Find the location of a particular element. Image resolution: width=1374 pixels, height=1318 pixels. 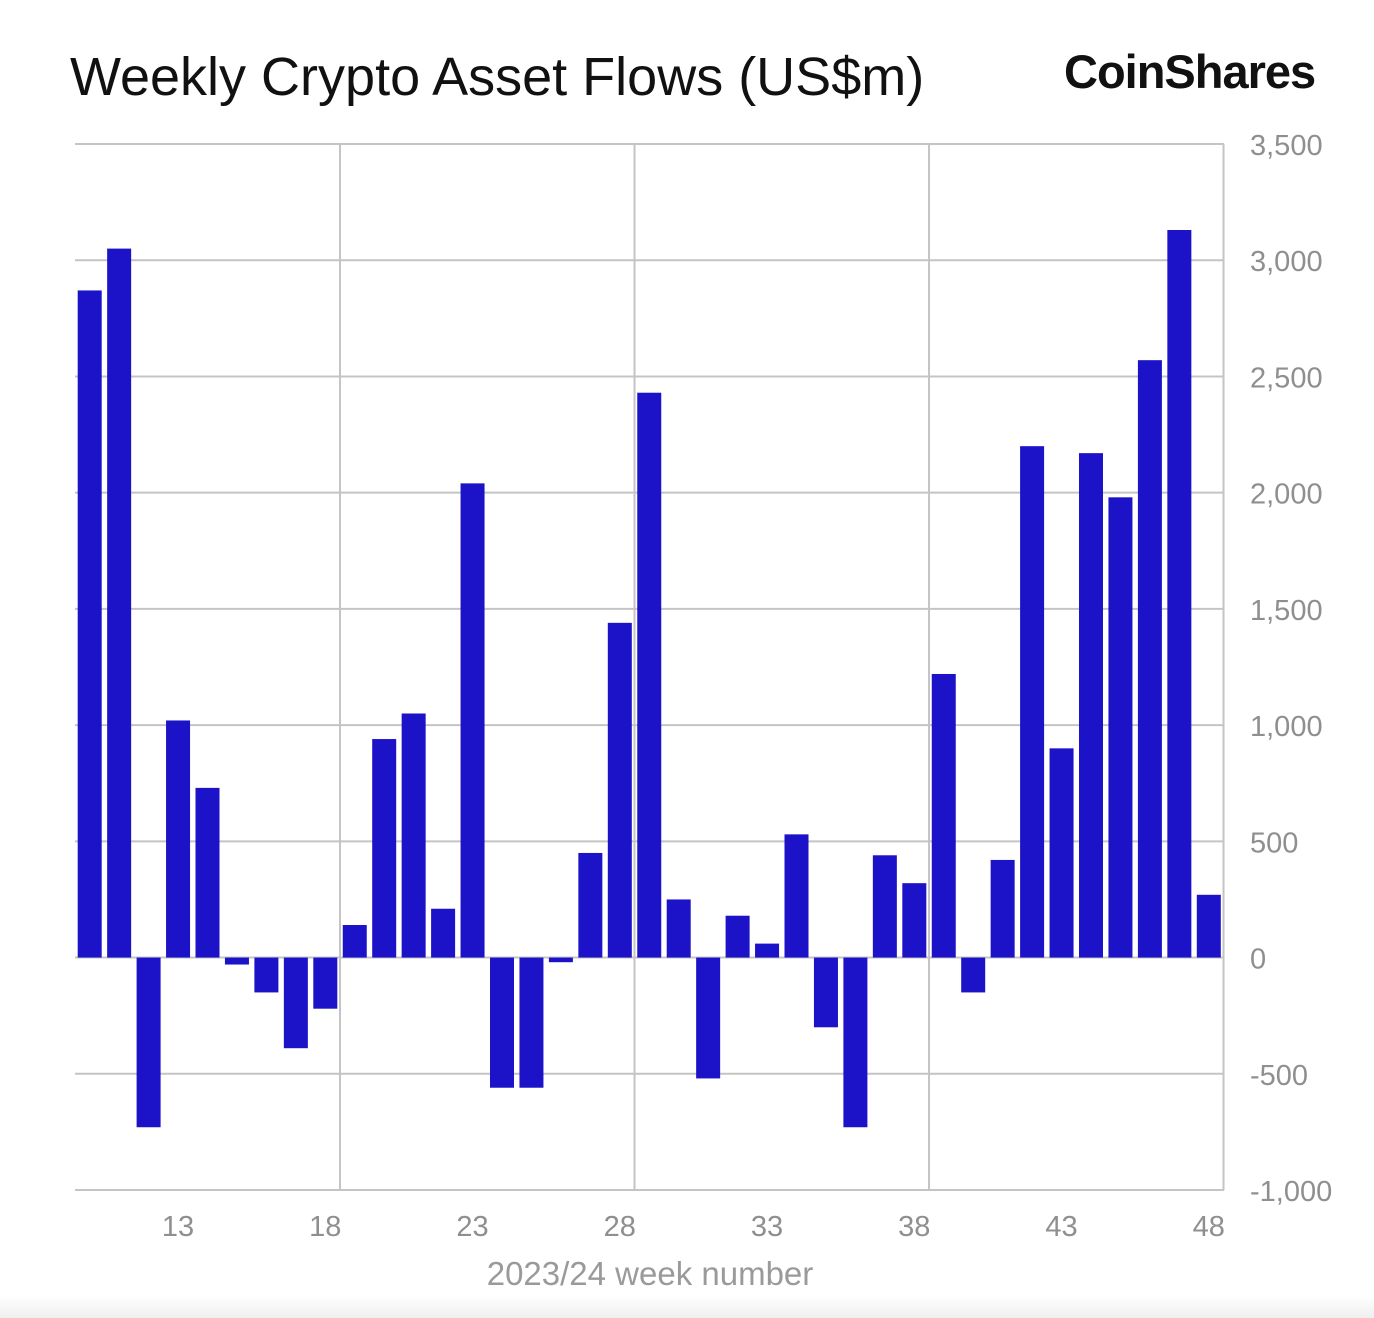

y-tick-label: 0 is located at coordinates (1258, 960).